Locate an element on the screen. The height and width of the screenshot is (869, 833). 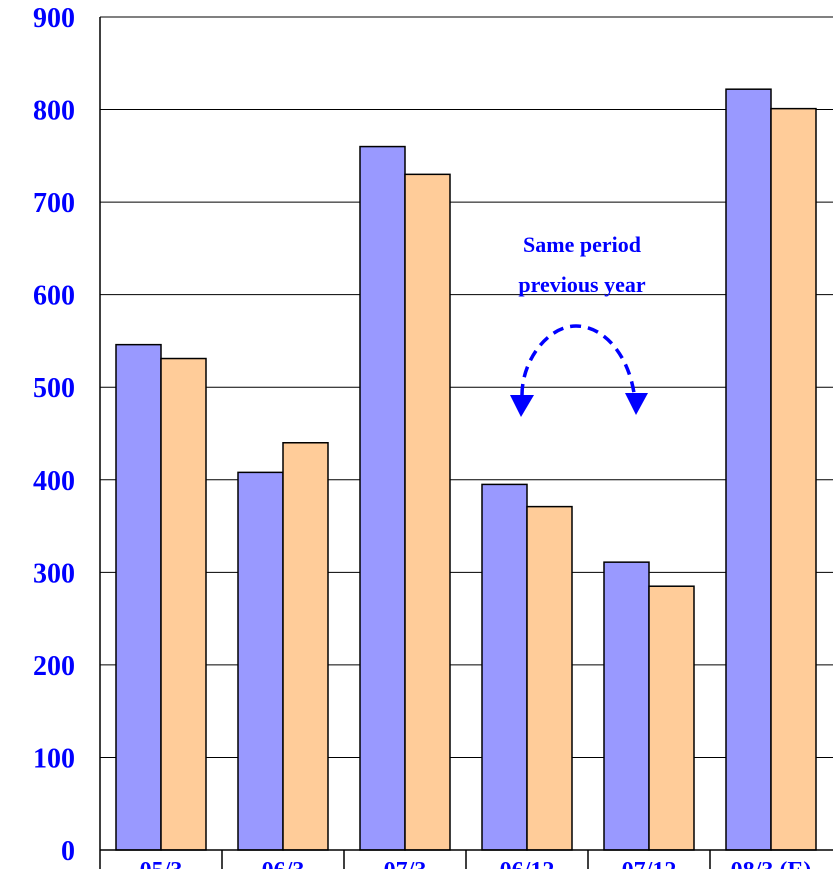
arrow-down-right-icon is located at coordinates (636, 404).